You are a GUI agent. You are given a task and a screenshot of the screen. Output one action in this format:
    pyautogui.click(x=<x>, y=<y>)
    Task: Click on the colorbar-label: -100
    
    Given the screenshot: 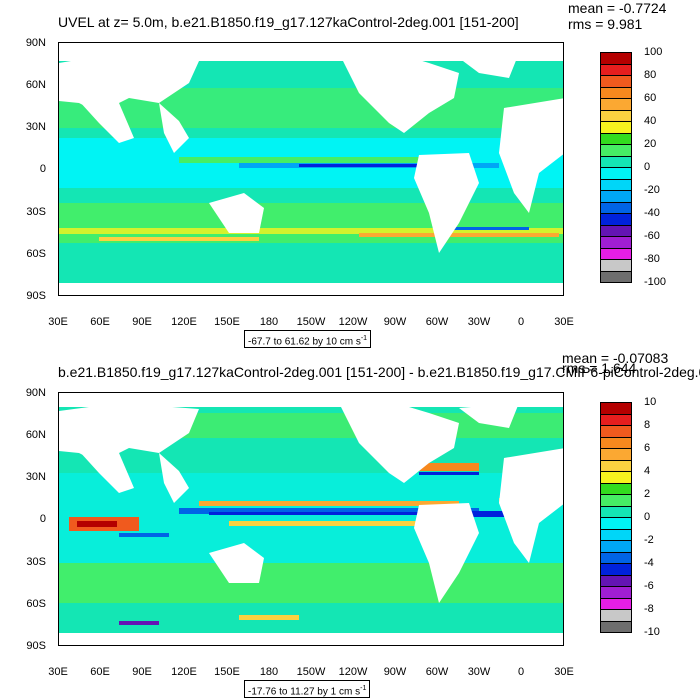 What is the action you would take?
    pyautogui.click(x=655, y=282)
    